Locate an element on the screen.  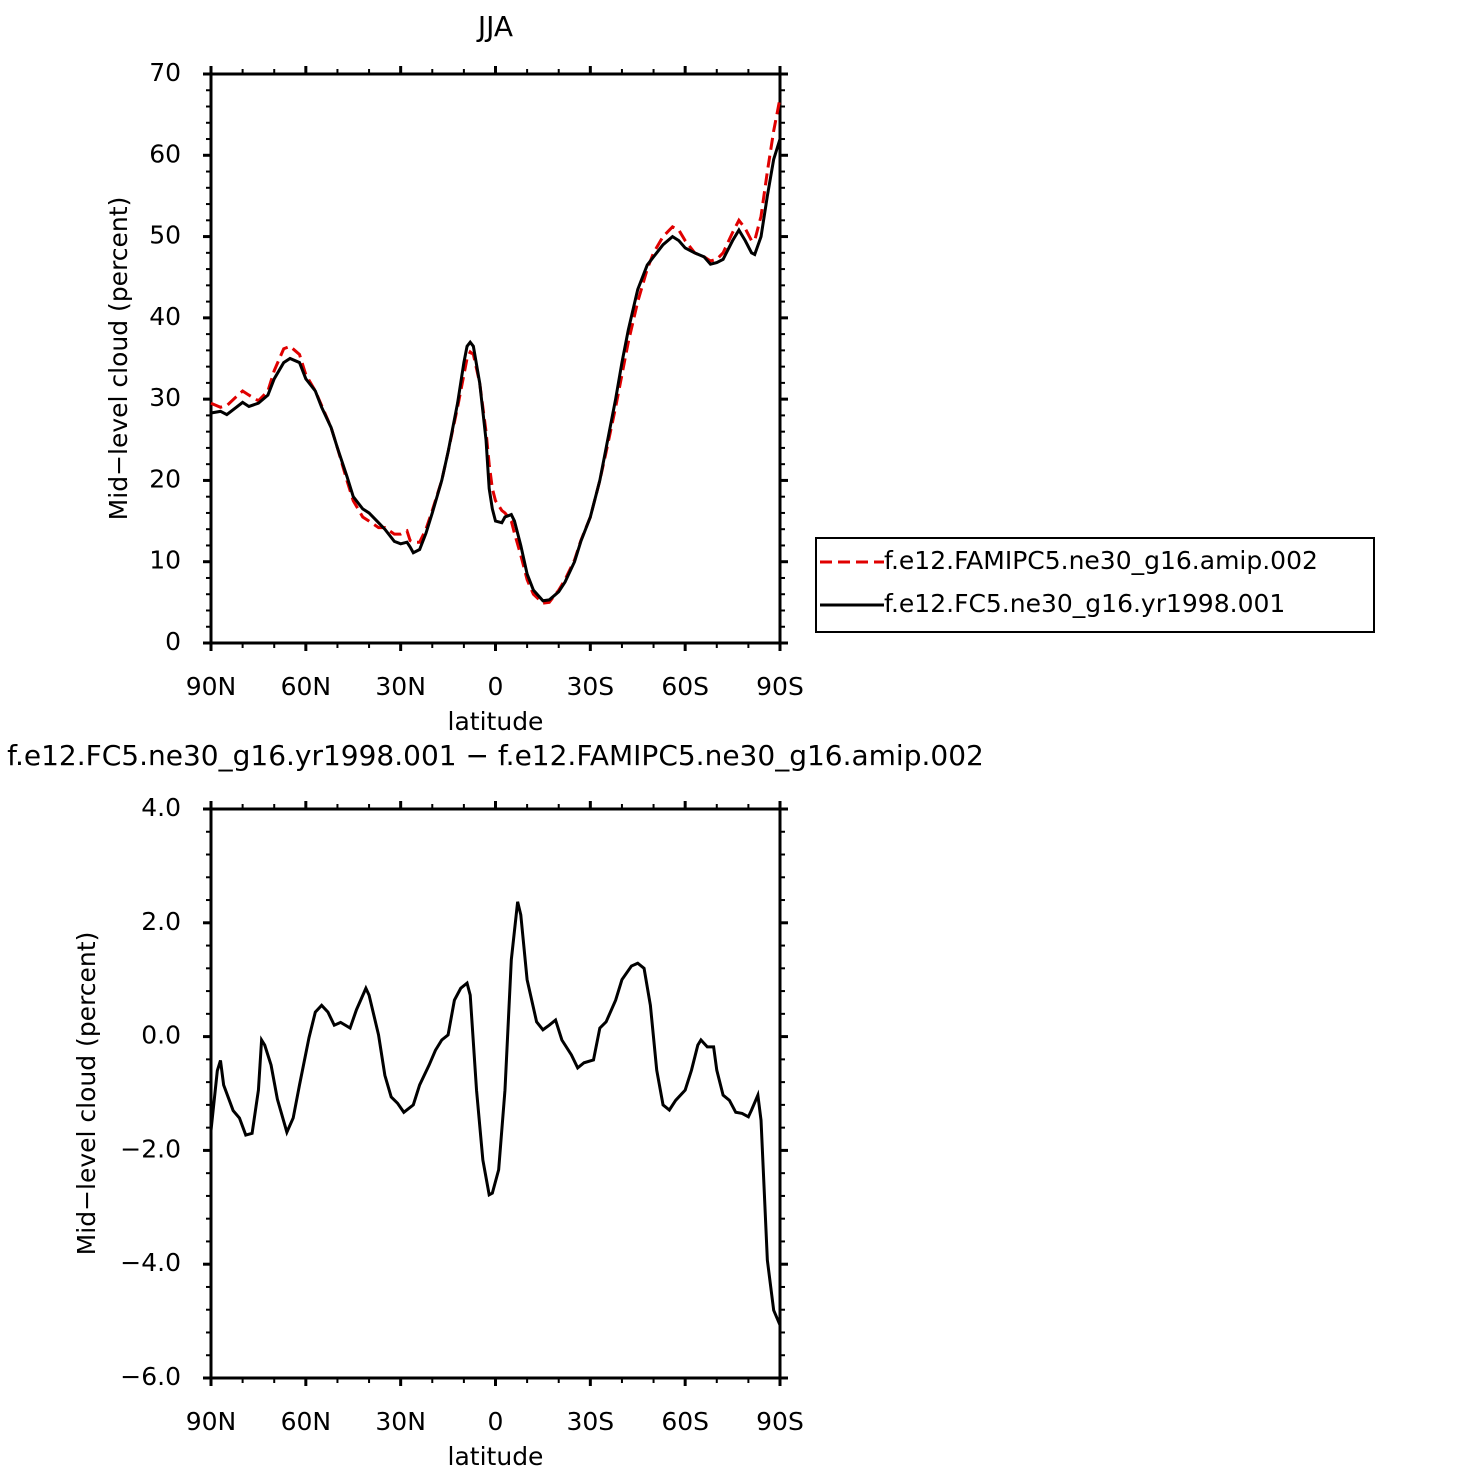
legend-box is located at coordinates (1095, 585).